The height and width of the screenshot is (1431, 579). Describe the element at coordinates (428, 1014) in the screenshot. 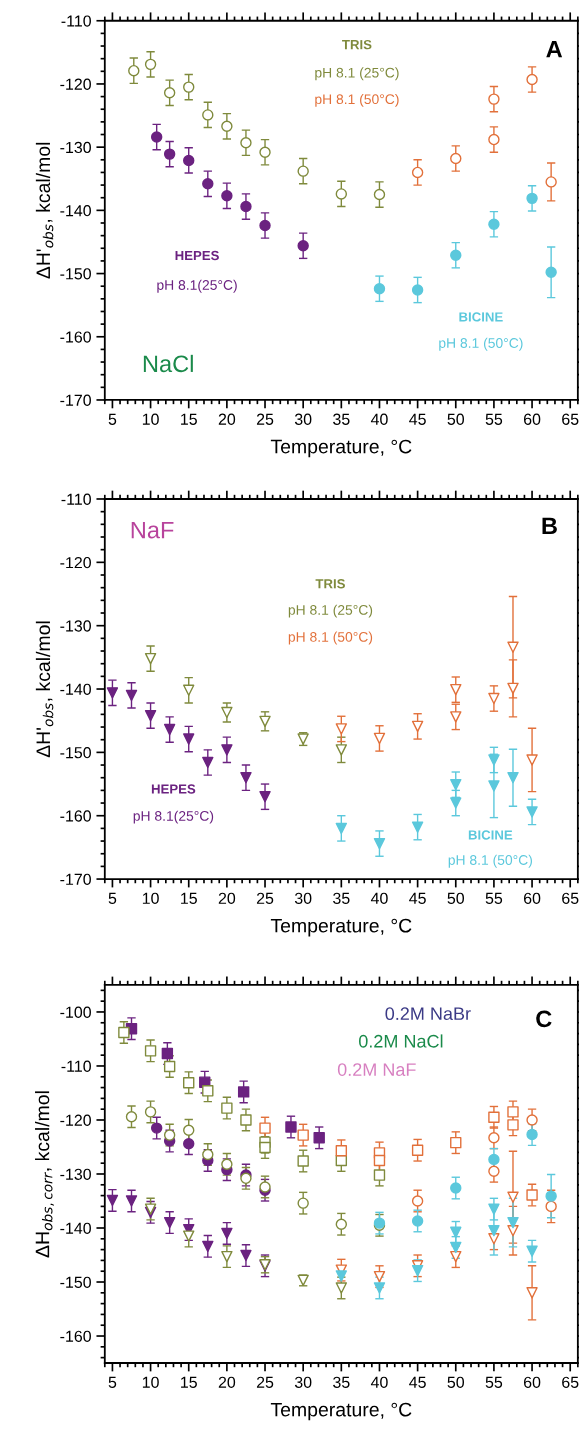

I see `annotation: 0.2M NaBr` at that location.